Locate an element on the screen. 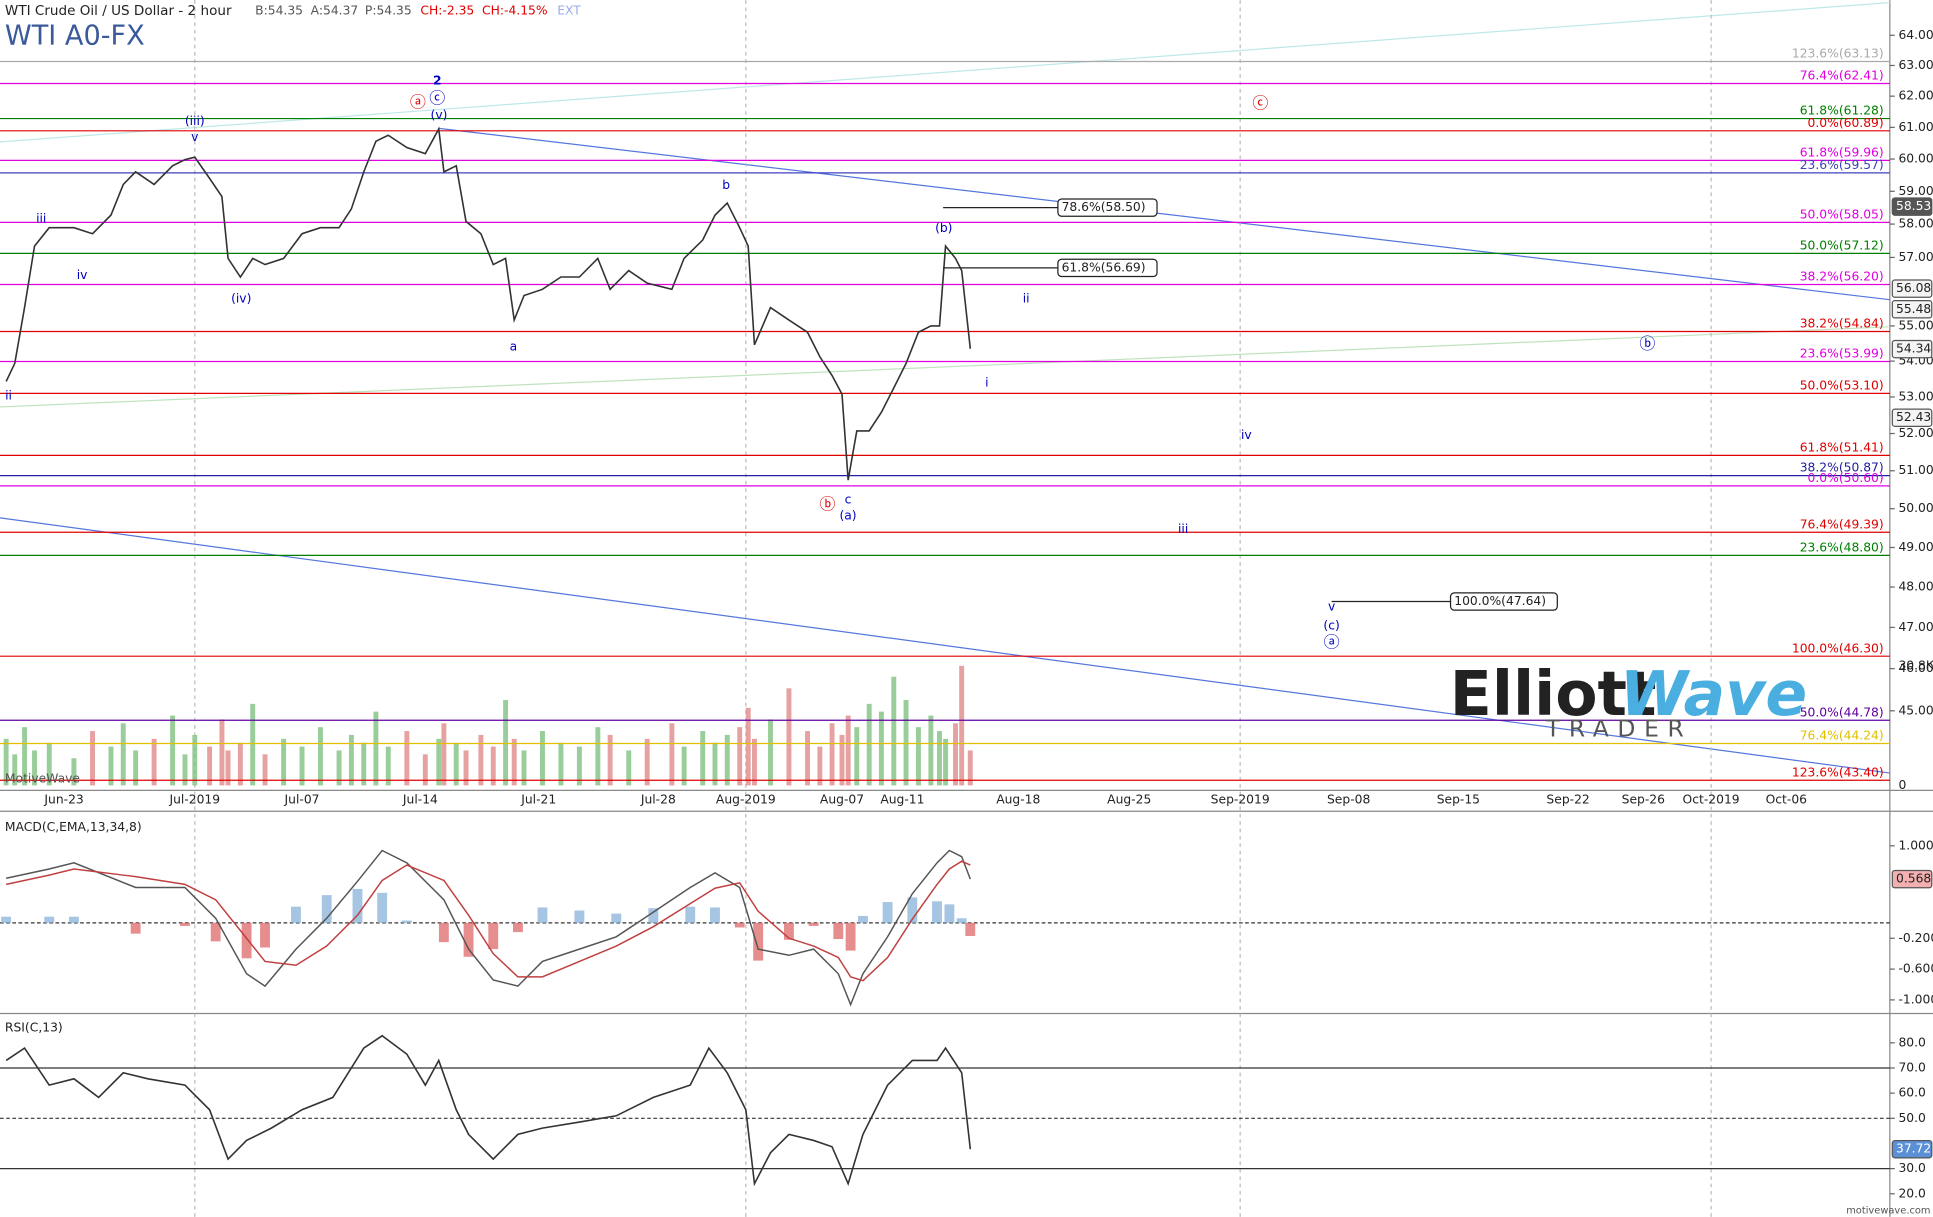 The width and height of the screenshot is (1933, 1217). fib-label: 61.8%(59.96) is located at coordinates (1842, 152).